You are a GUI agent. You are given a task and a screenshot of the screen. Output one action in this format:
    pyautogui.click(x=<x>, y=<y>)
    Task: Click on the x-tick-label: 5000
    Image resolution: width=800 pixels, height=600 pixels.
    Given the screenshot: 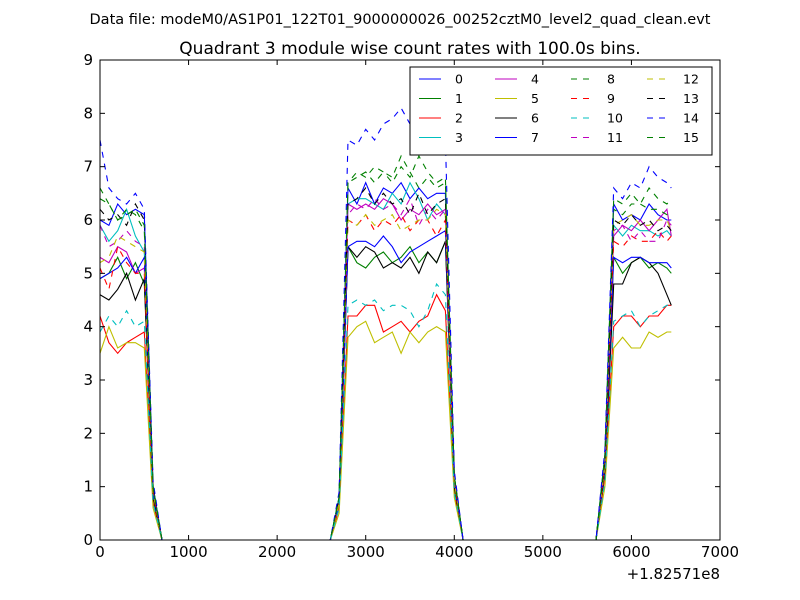 What is the action you would take?
    pyautogui.click(x=543, y=552)
    